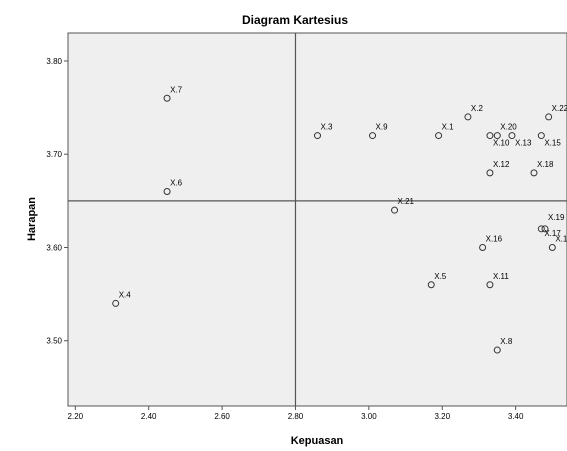 Image resolution: width=567 pixels, height=451 pixels. I want to click on y-axis-label: Harapan, so click(32, 219).